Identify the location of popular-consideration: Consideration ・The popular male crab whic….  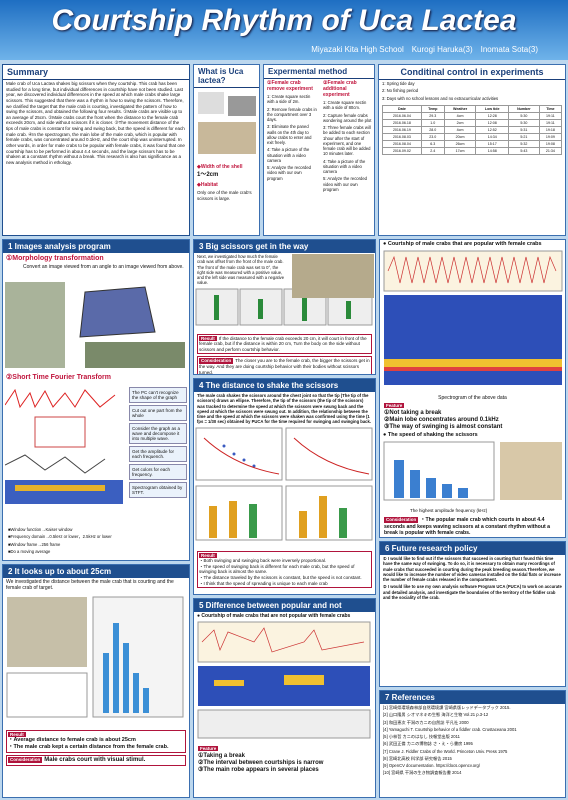
(472, 526).